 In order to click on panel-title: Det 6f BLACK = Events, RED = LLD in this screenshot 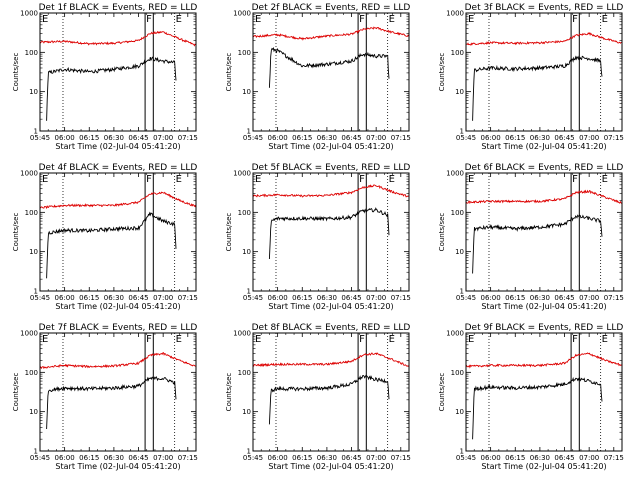, I will do `click(544, 168)`.